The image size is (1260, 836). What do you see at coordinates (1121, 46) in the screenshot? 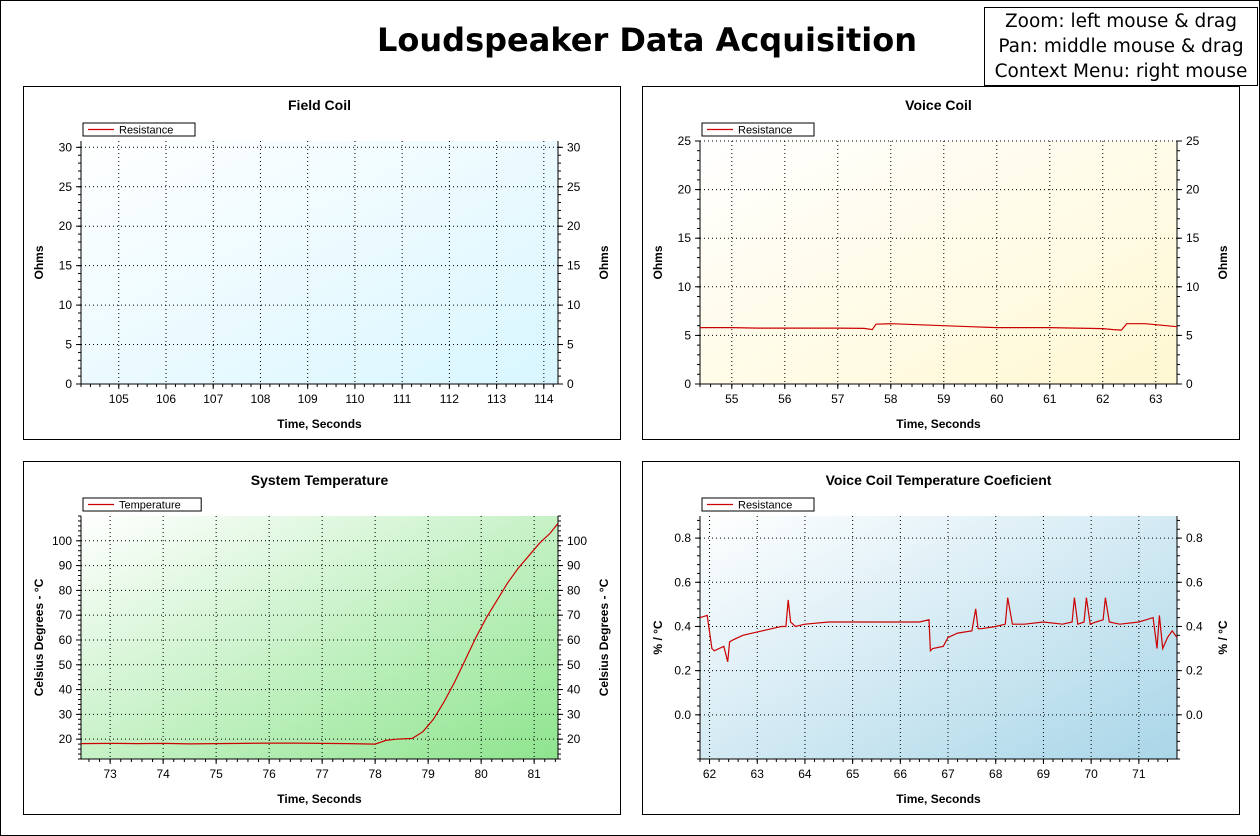
I see `help-line-pan: Pan: middle mouse & drag` at bounding box center [1121, 46].